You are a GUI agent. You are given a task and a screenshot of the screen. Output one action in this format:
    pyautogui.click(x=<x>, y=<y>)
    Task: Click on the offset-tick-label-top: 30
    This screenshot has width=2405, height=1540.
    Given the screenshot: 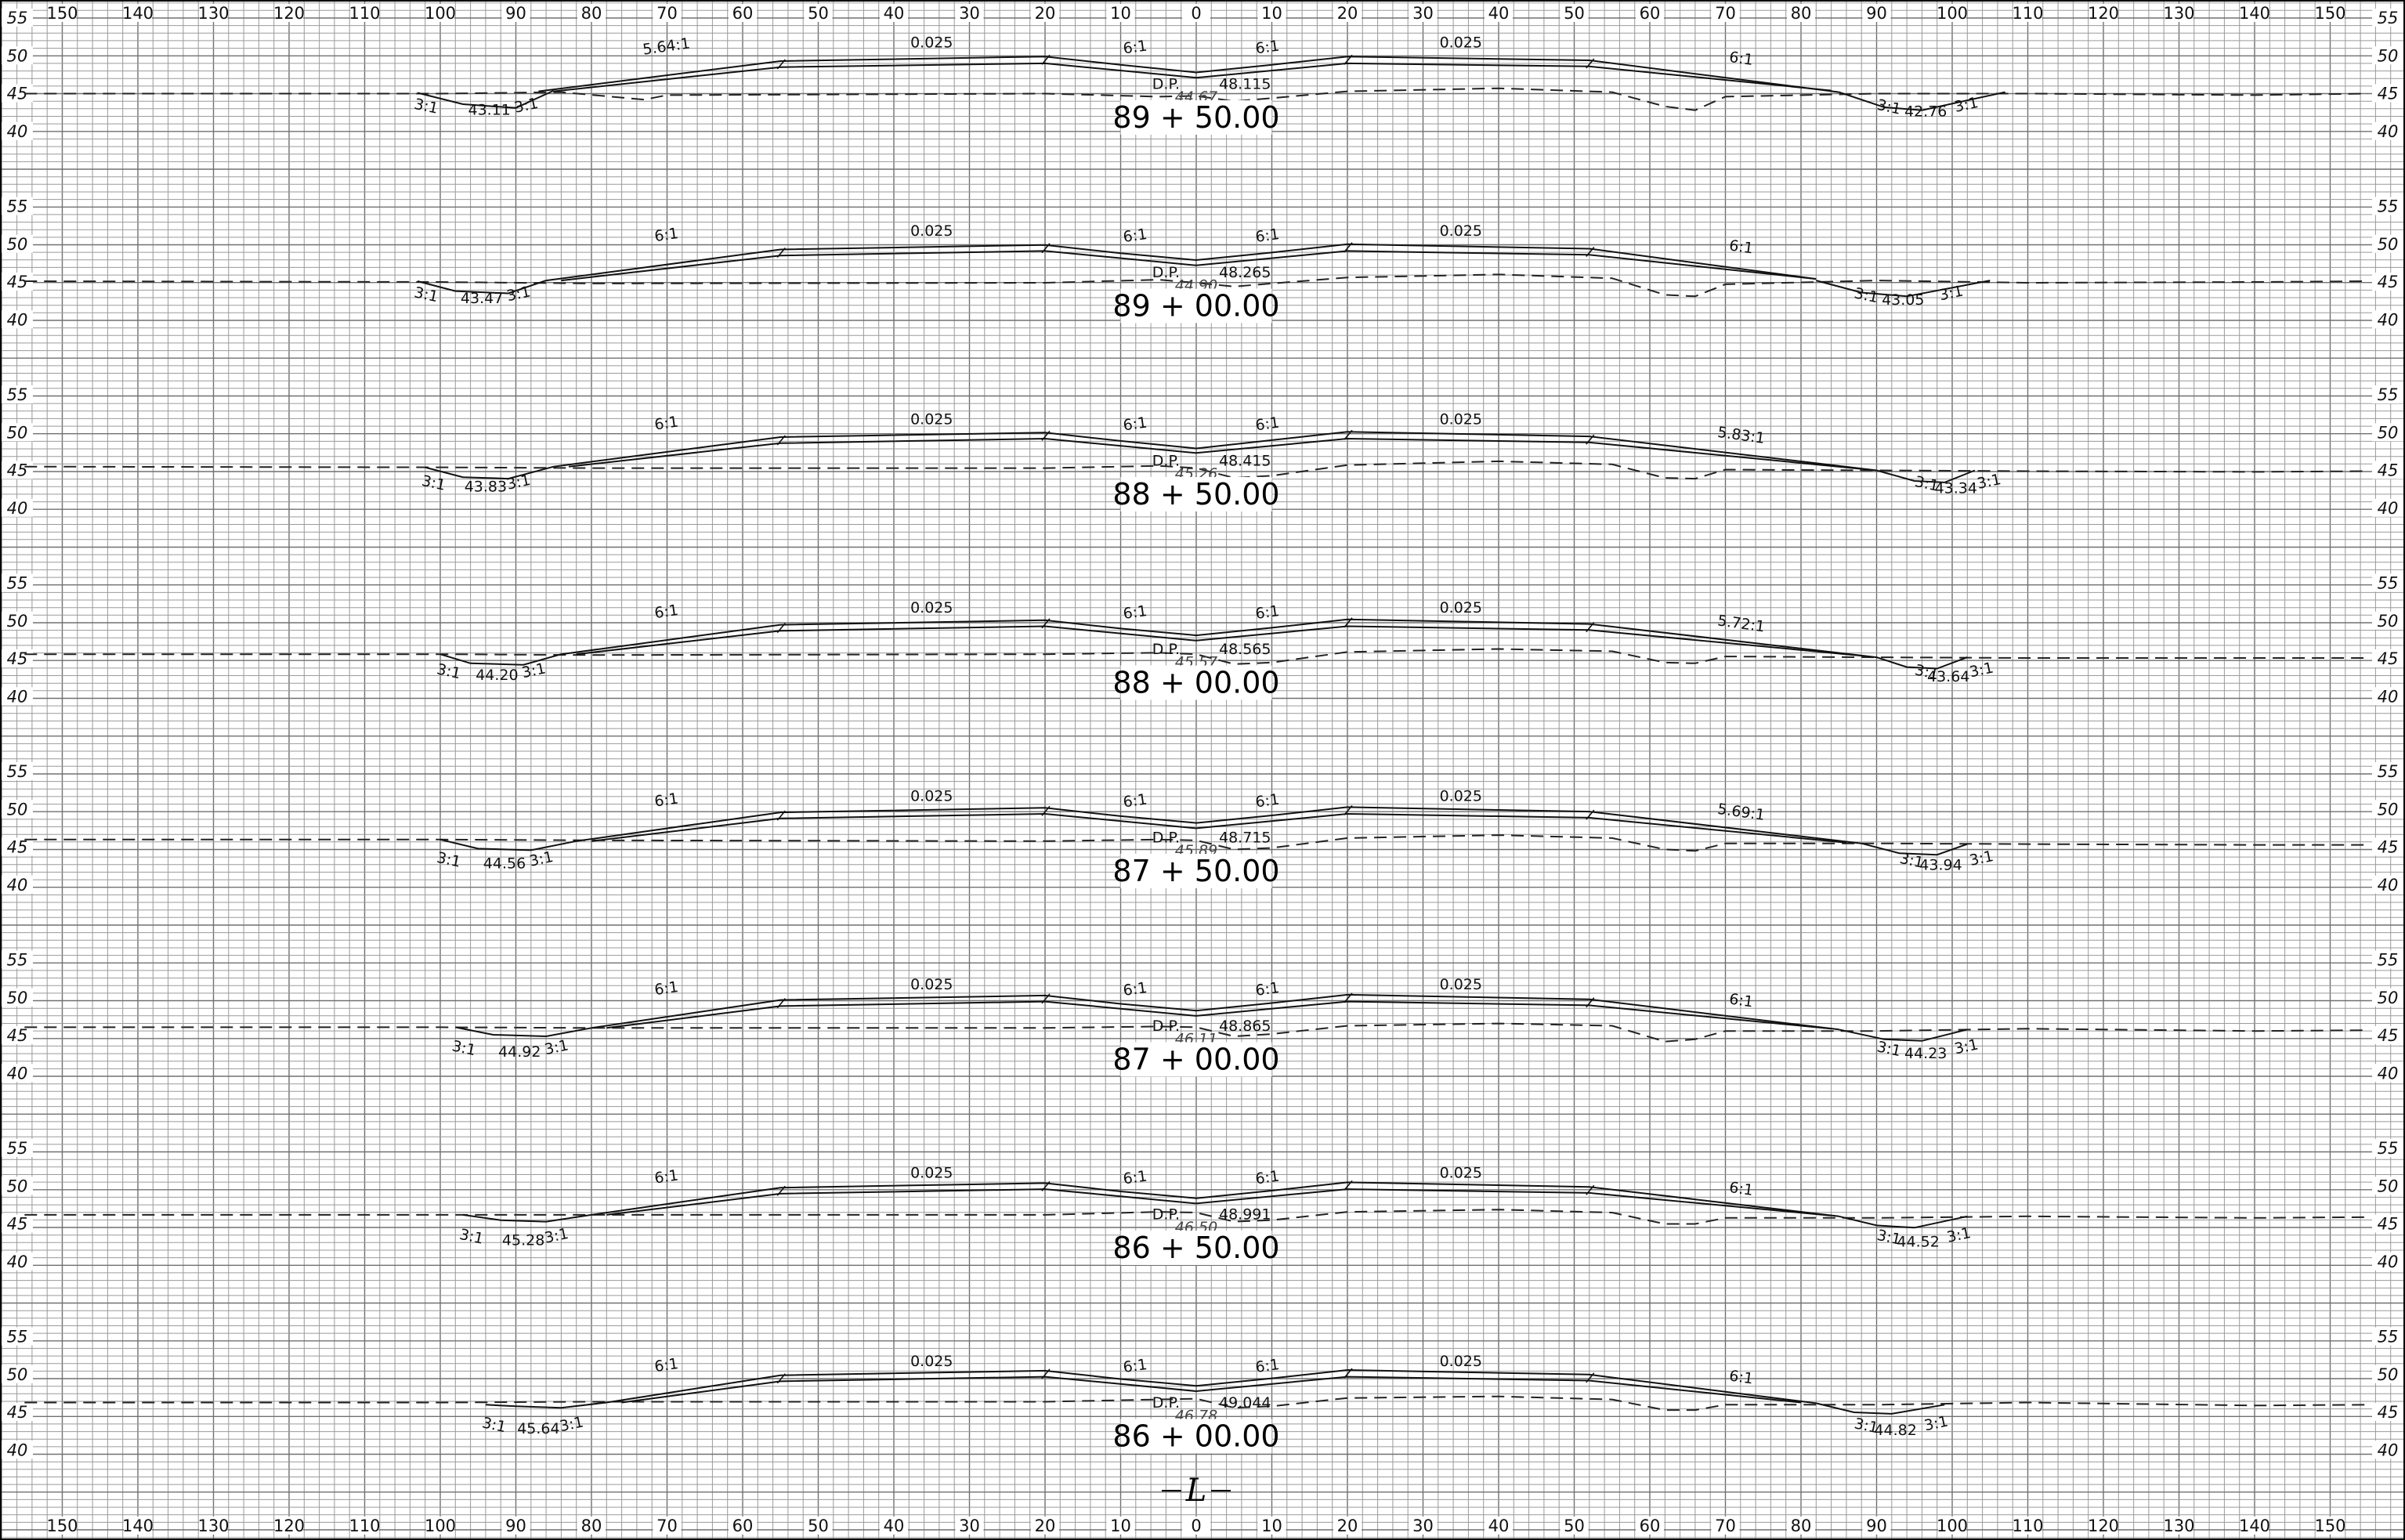 What is the action you would take?
    pyautogui.click(x=1423, y=13)
    